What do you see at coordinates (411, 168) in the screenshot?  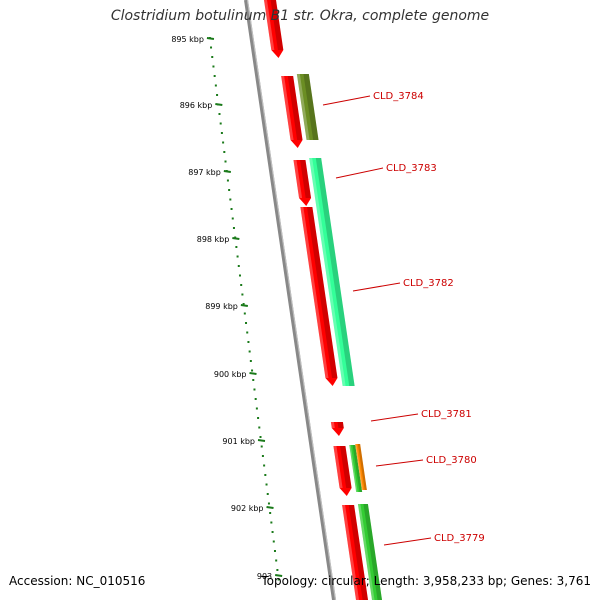 I see `gene-label: CLD_3783` at bounding box center [411, 168].